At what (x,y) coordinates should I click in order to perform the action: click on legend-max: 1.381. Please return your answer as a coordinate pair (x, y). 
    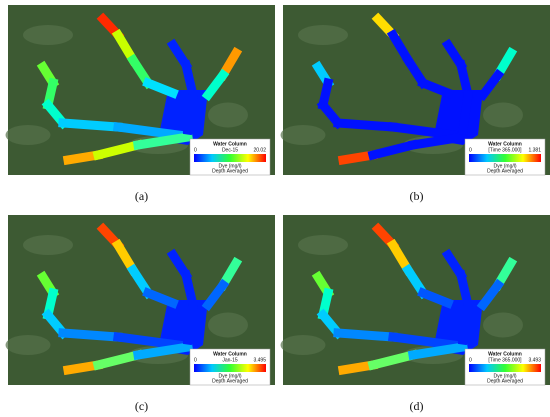
    Looking at the image, I should click on (534, 150).